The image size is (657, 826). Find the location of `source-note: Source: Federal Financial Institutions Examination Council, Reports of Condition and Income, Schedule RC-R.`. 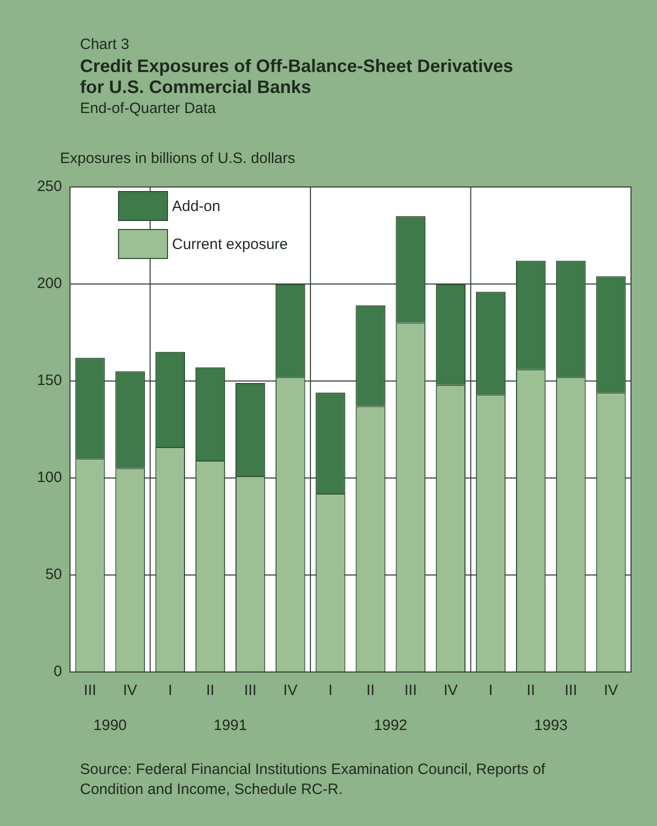

source-note: Source: Federal Financial Institutions Examination Council, Reports of Condition and Income, Schedule RC-R. is located at coordinates (313, 780).